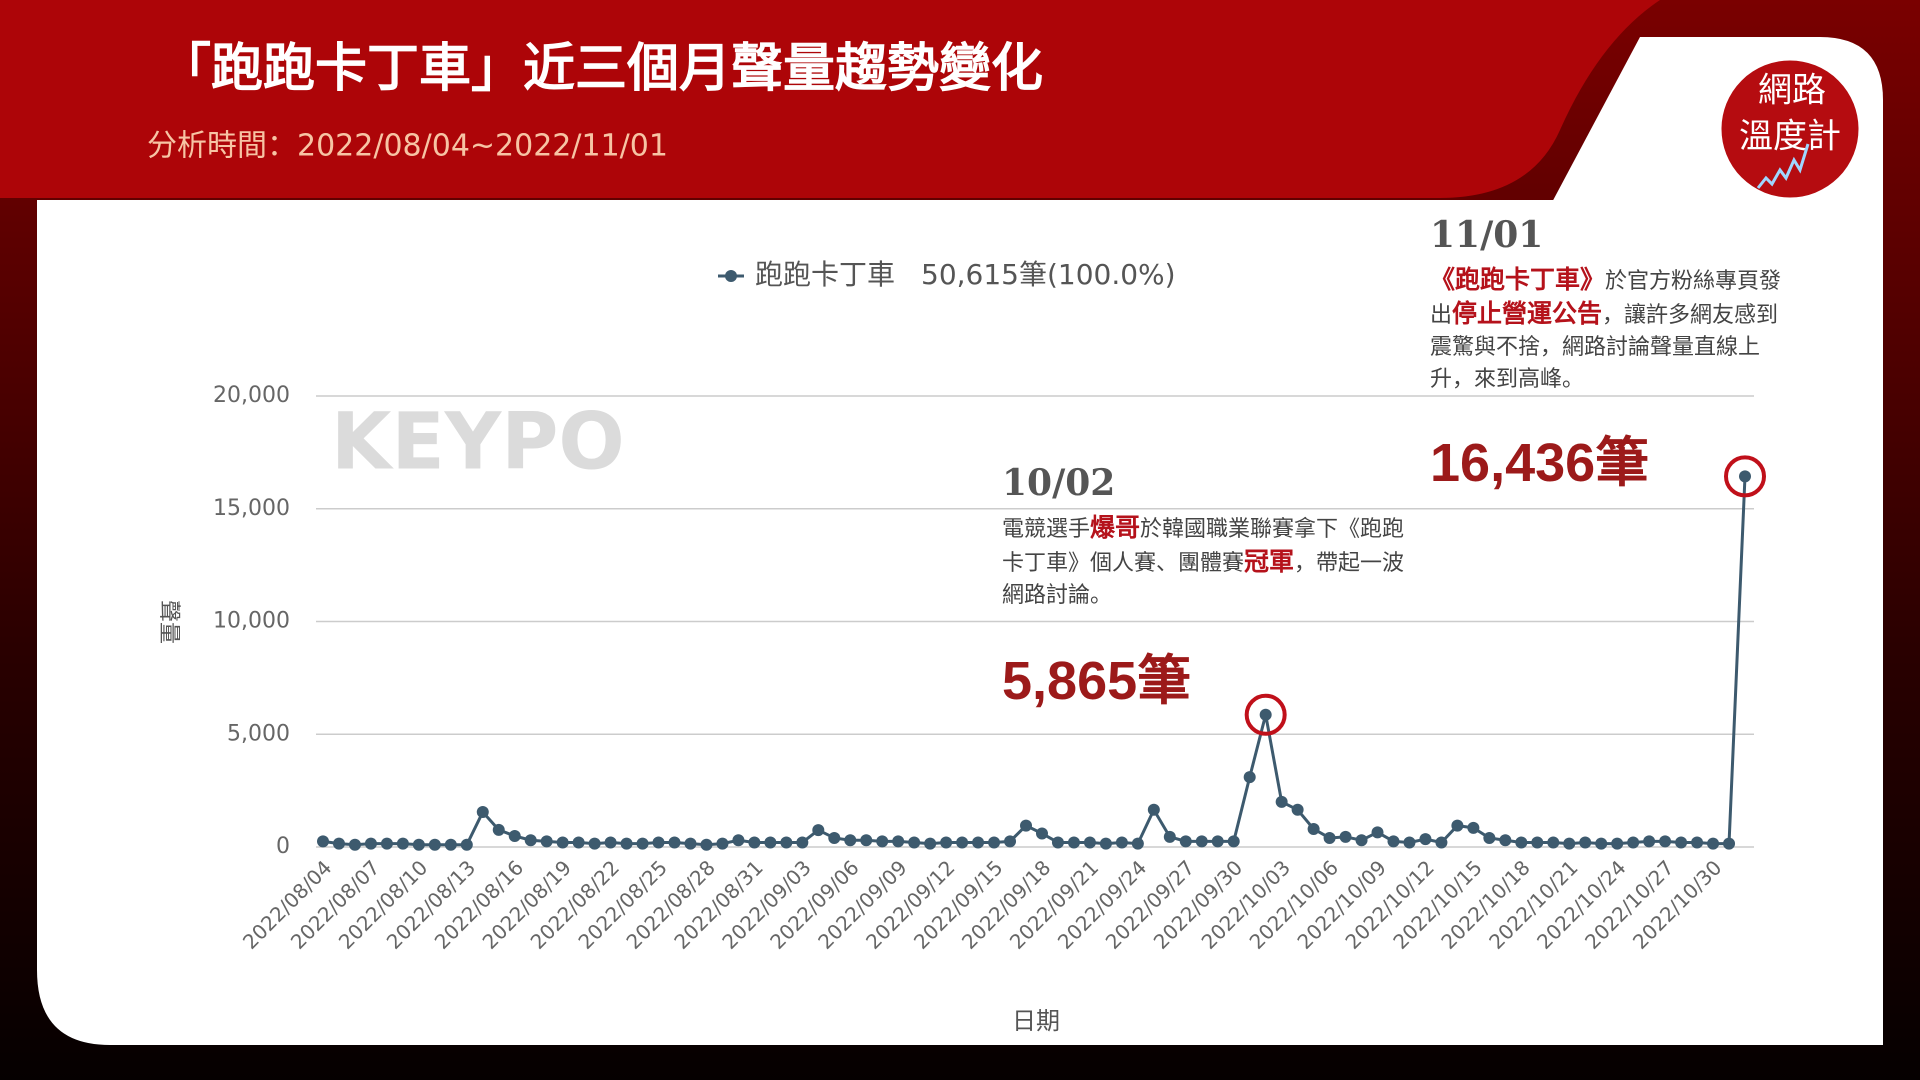  I want to click on y-tick-label: 5,000, so click(258, 733).